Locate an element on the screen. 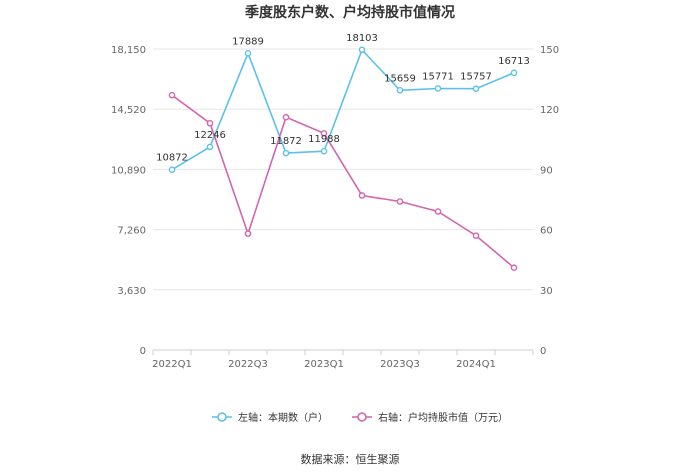  data-label: 15757 is located at coordinates (476, 77).